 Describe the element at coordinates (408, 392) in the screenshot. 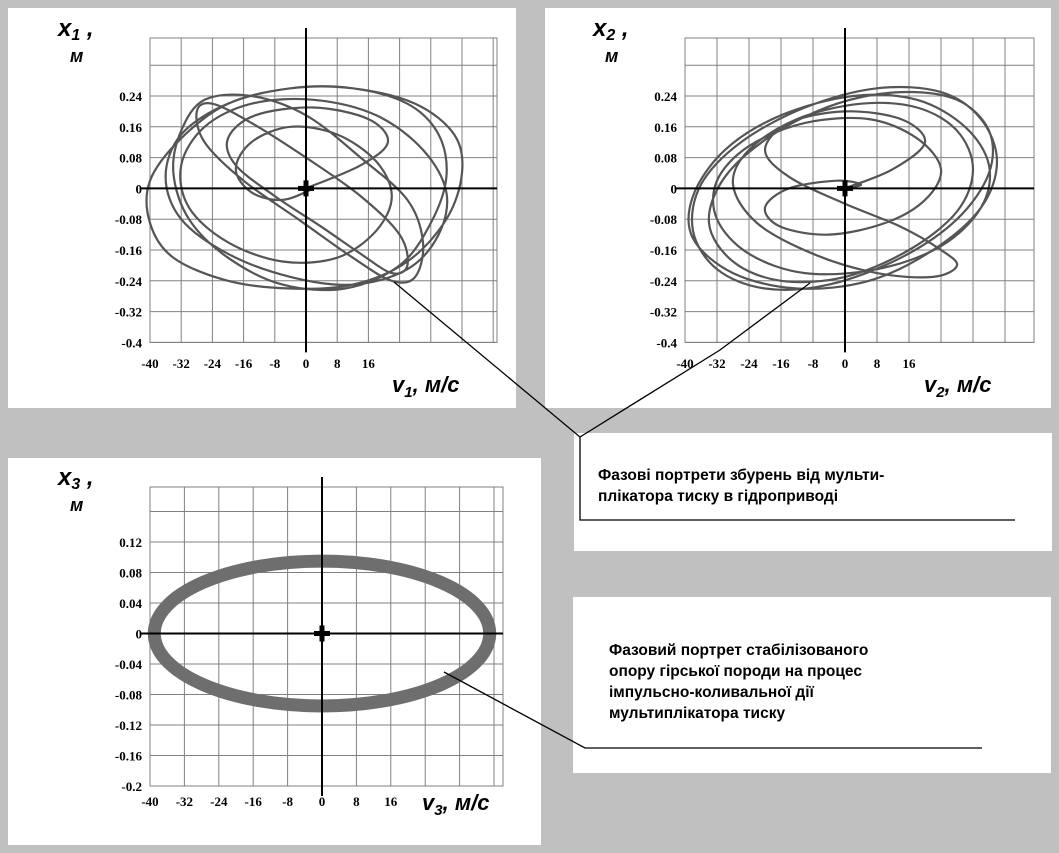

I see `x-axis-label-sub: 1` at that location.